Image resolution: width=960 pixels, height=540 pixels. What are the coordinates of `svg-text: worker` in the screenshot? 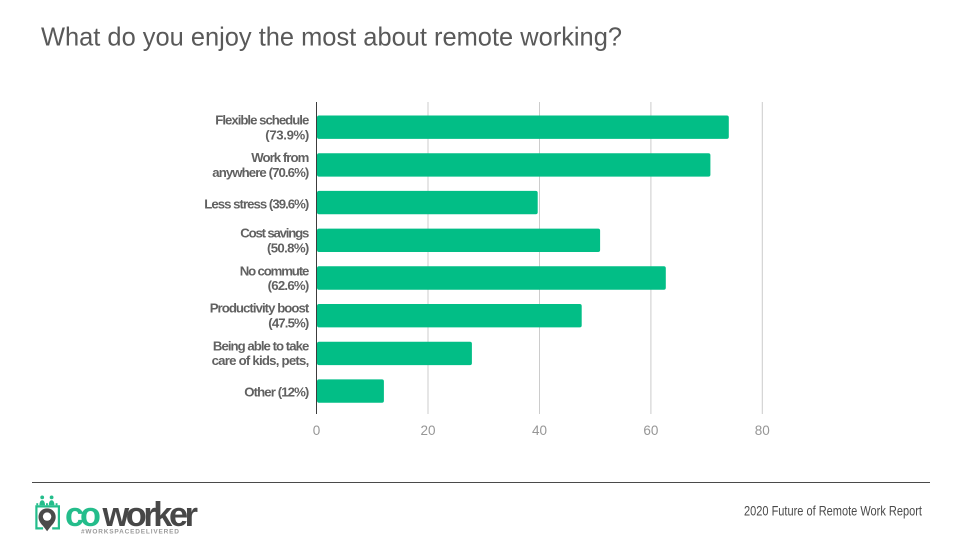 It's located at (150, 515).